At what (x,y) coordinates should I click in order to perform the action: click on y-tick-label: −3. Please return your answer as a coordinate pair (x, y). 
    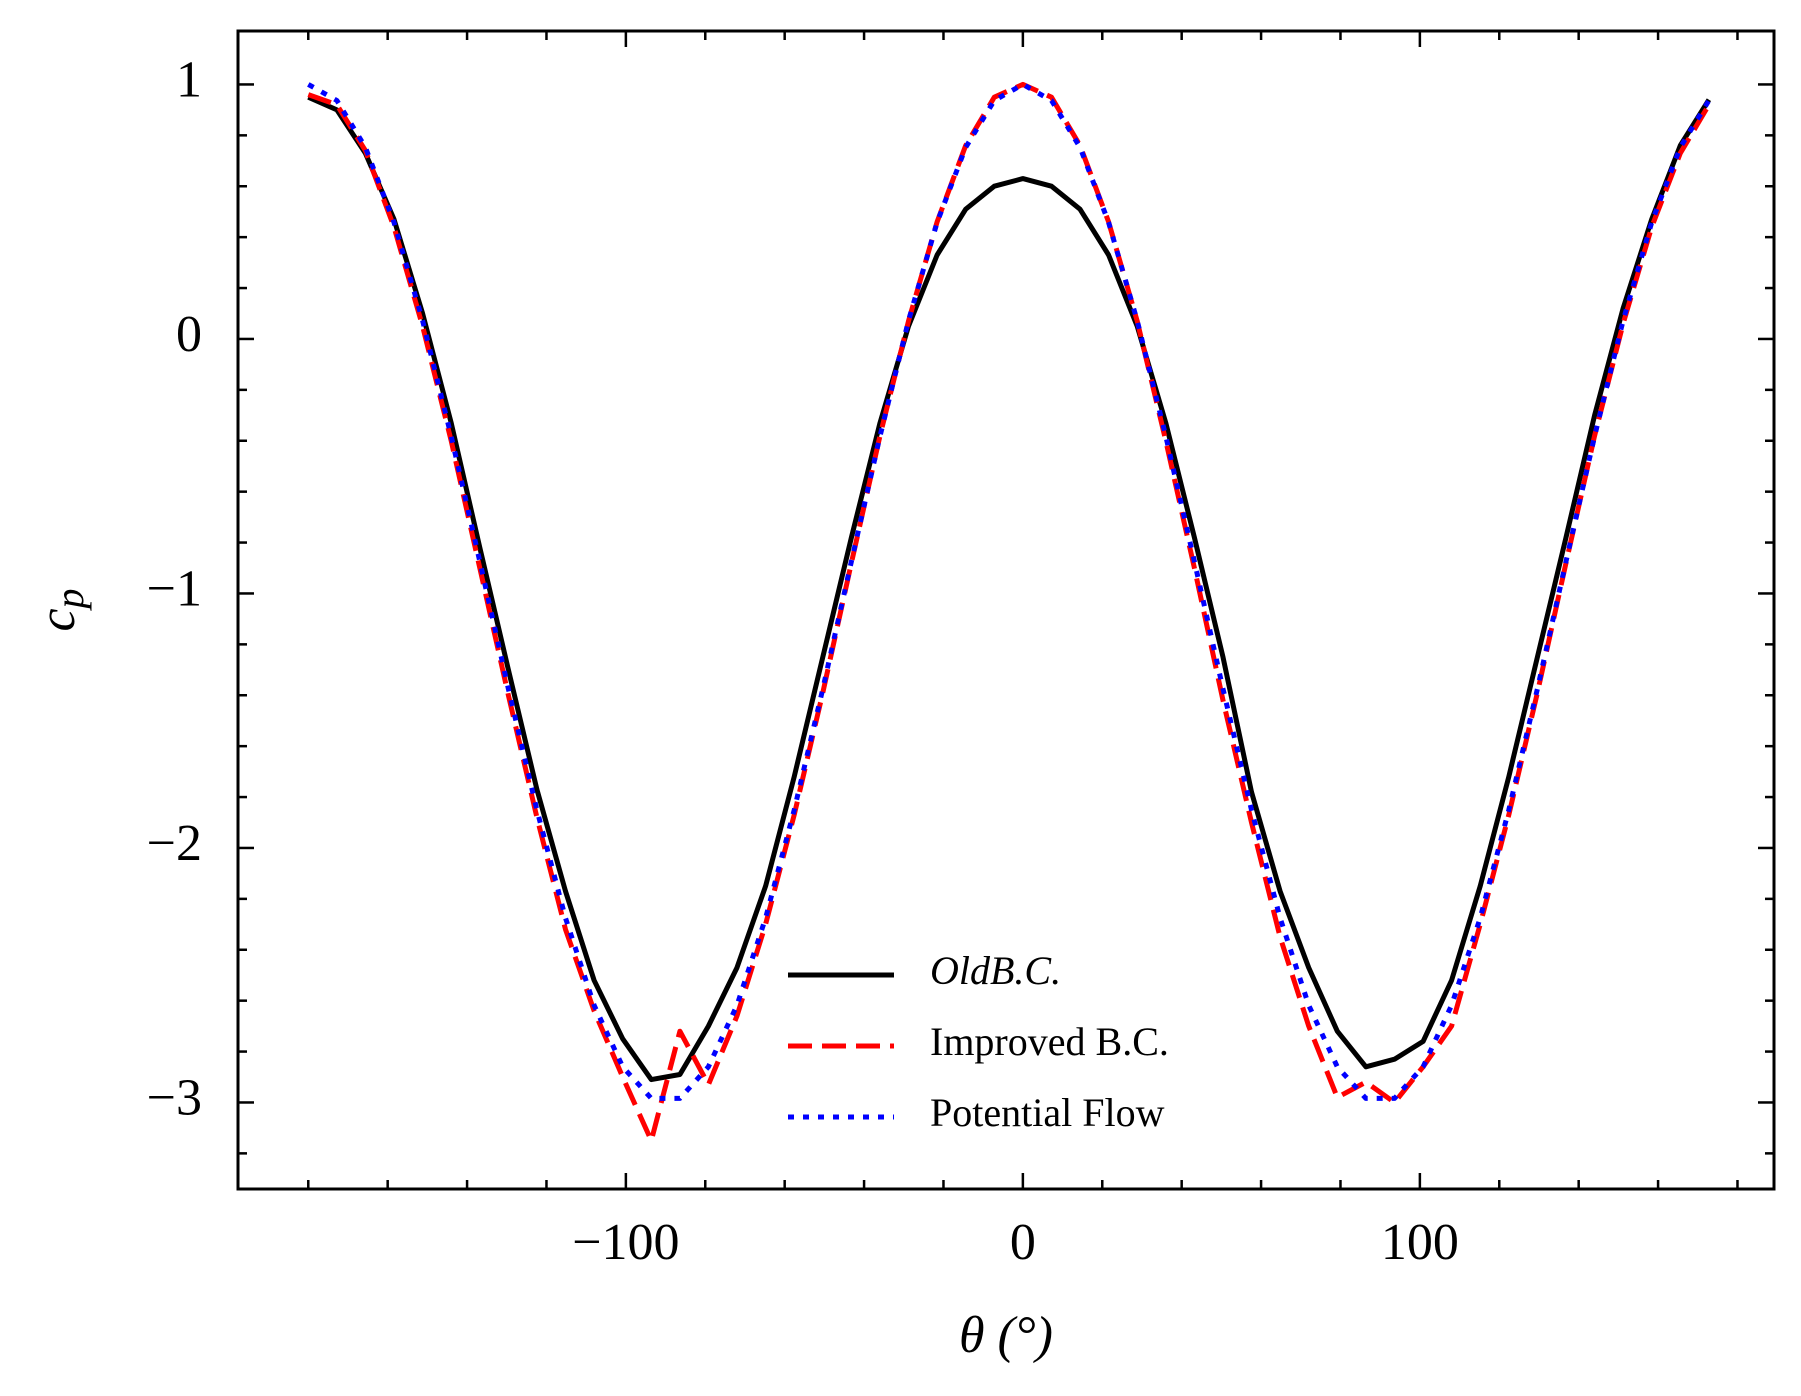
    Looking at the image, I should click on (174, 1097).